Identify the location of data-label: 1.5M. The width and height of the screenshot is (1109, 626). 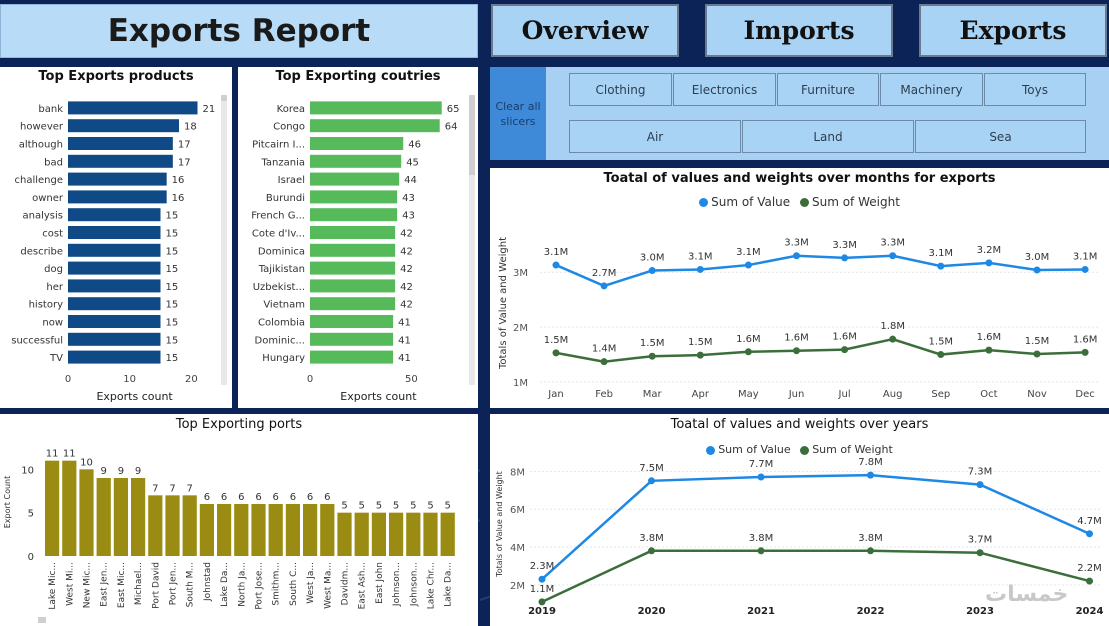
(700, 342).